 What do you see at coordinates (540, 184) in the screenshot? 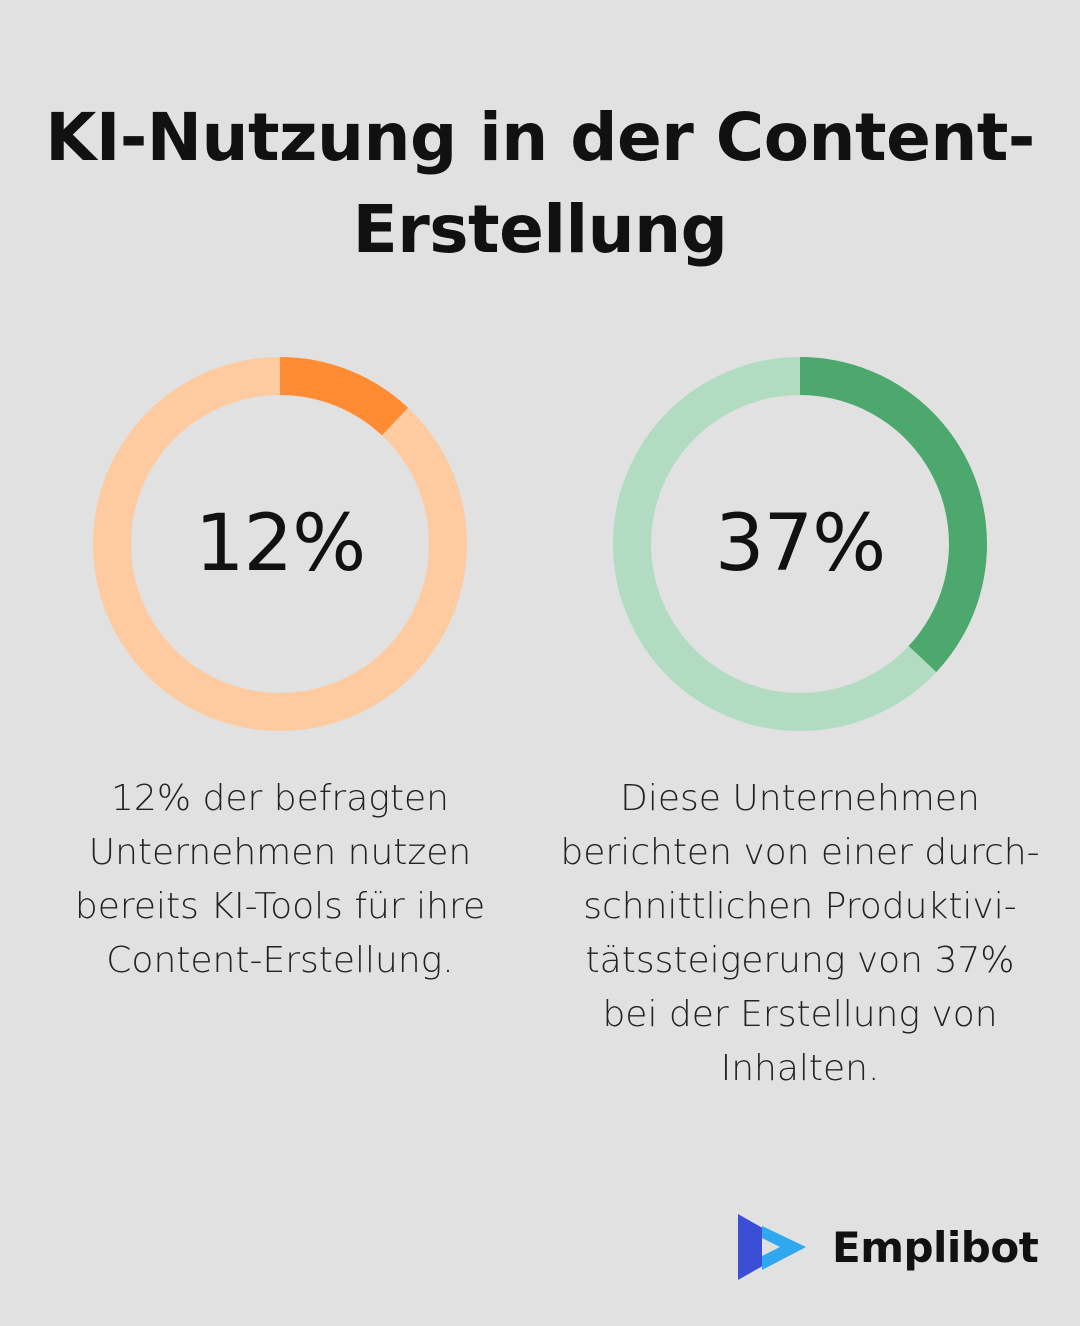
I see `page-title: KI-Nutzung in der Content- Erstellung` at bounding box center [540, 184].